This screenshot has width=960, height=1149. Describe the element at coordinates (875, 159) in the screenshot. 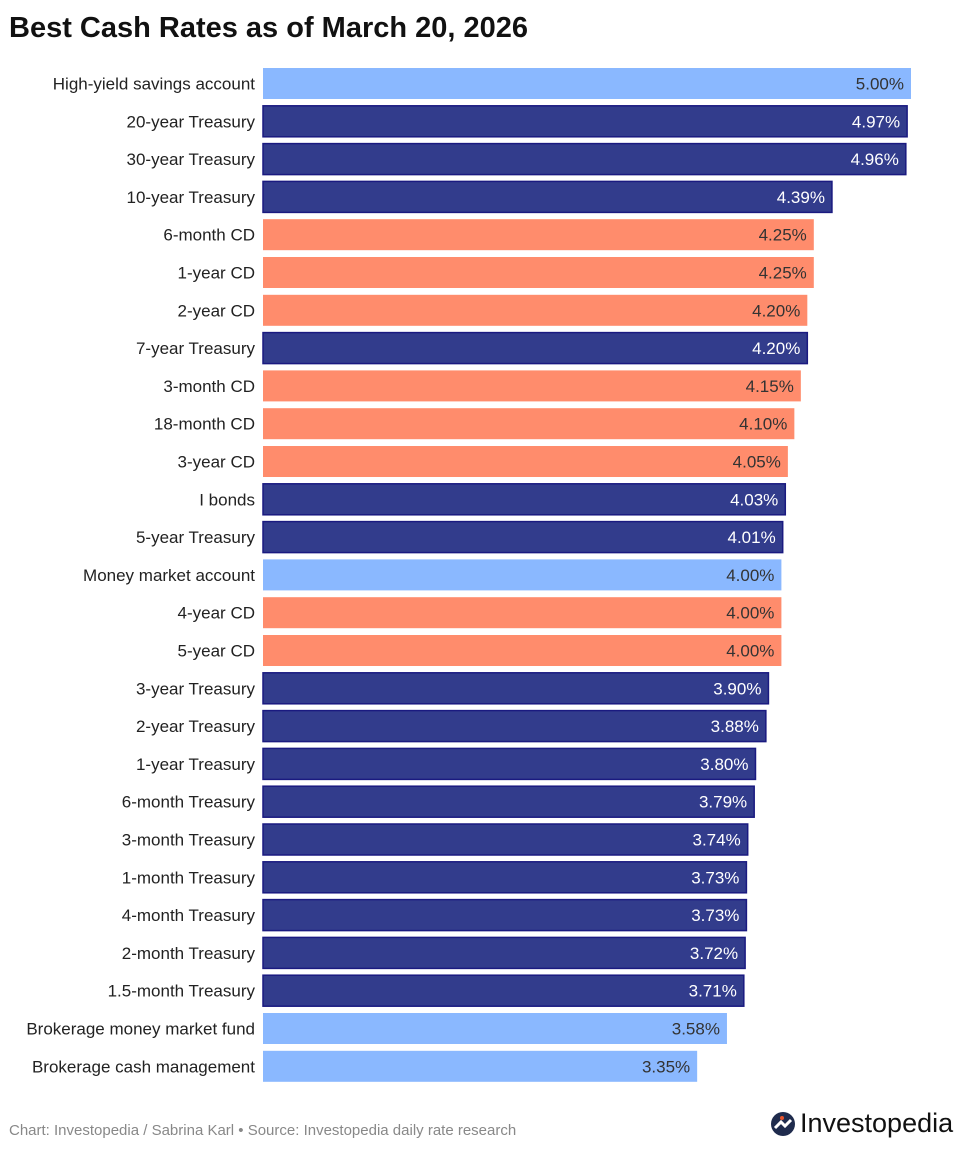

I see `data-label: 4.96%` at that location.